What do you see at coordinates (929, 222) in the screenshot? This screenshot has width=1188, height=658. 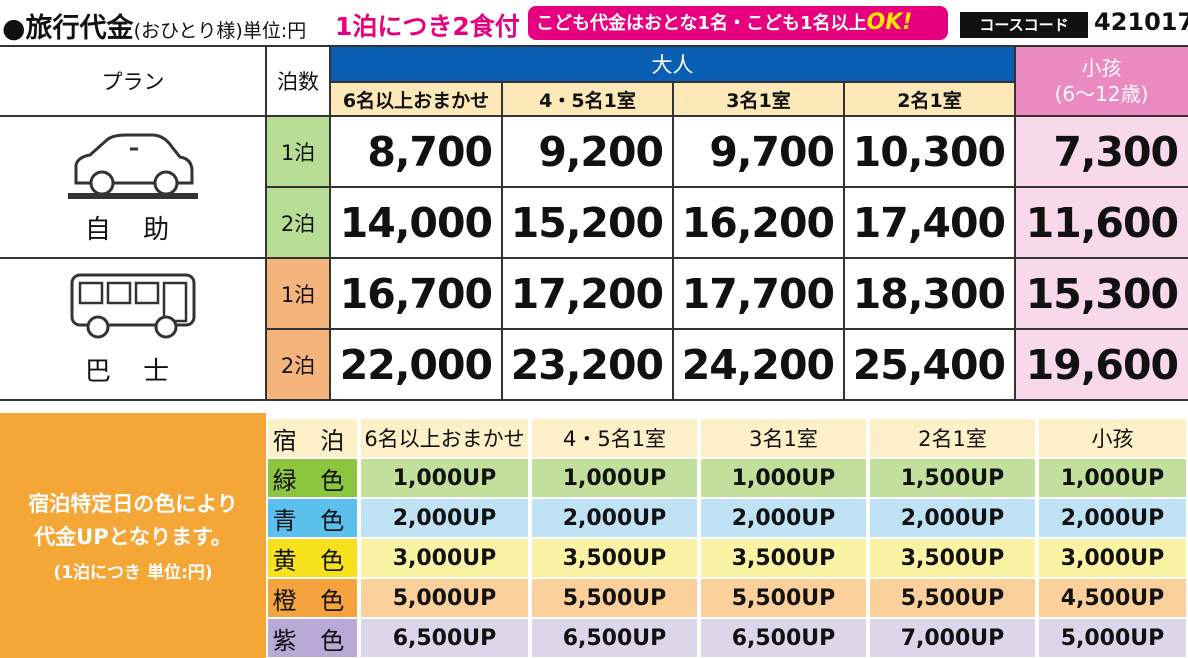 I see `price-cell: 17,400` at bounding box center [929, 222].